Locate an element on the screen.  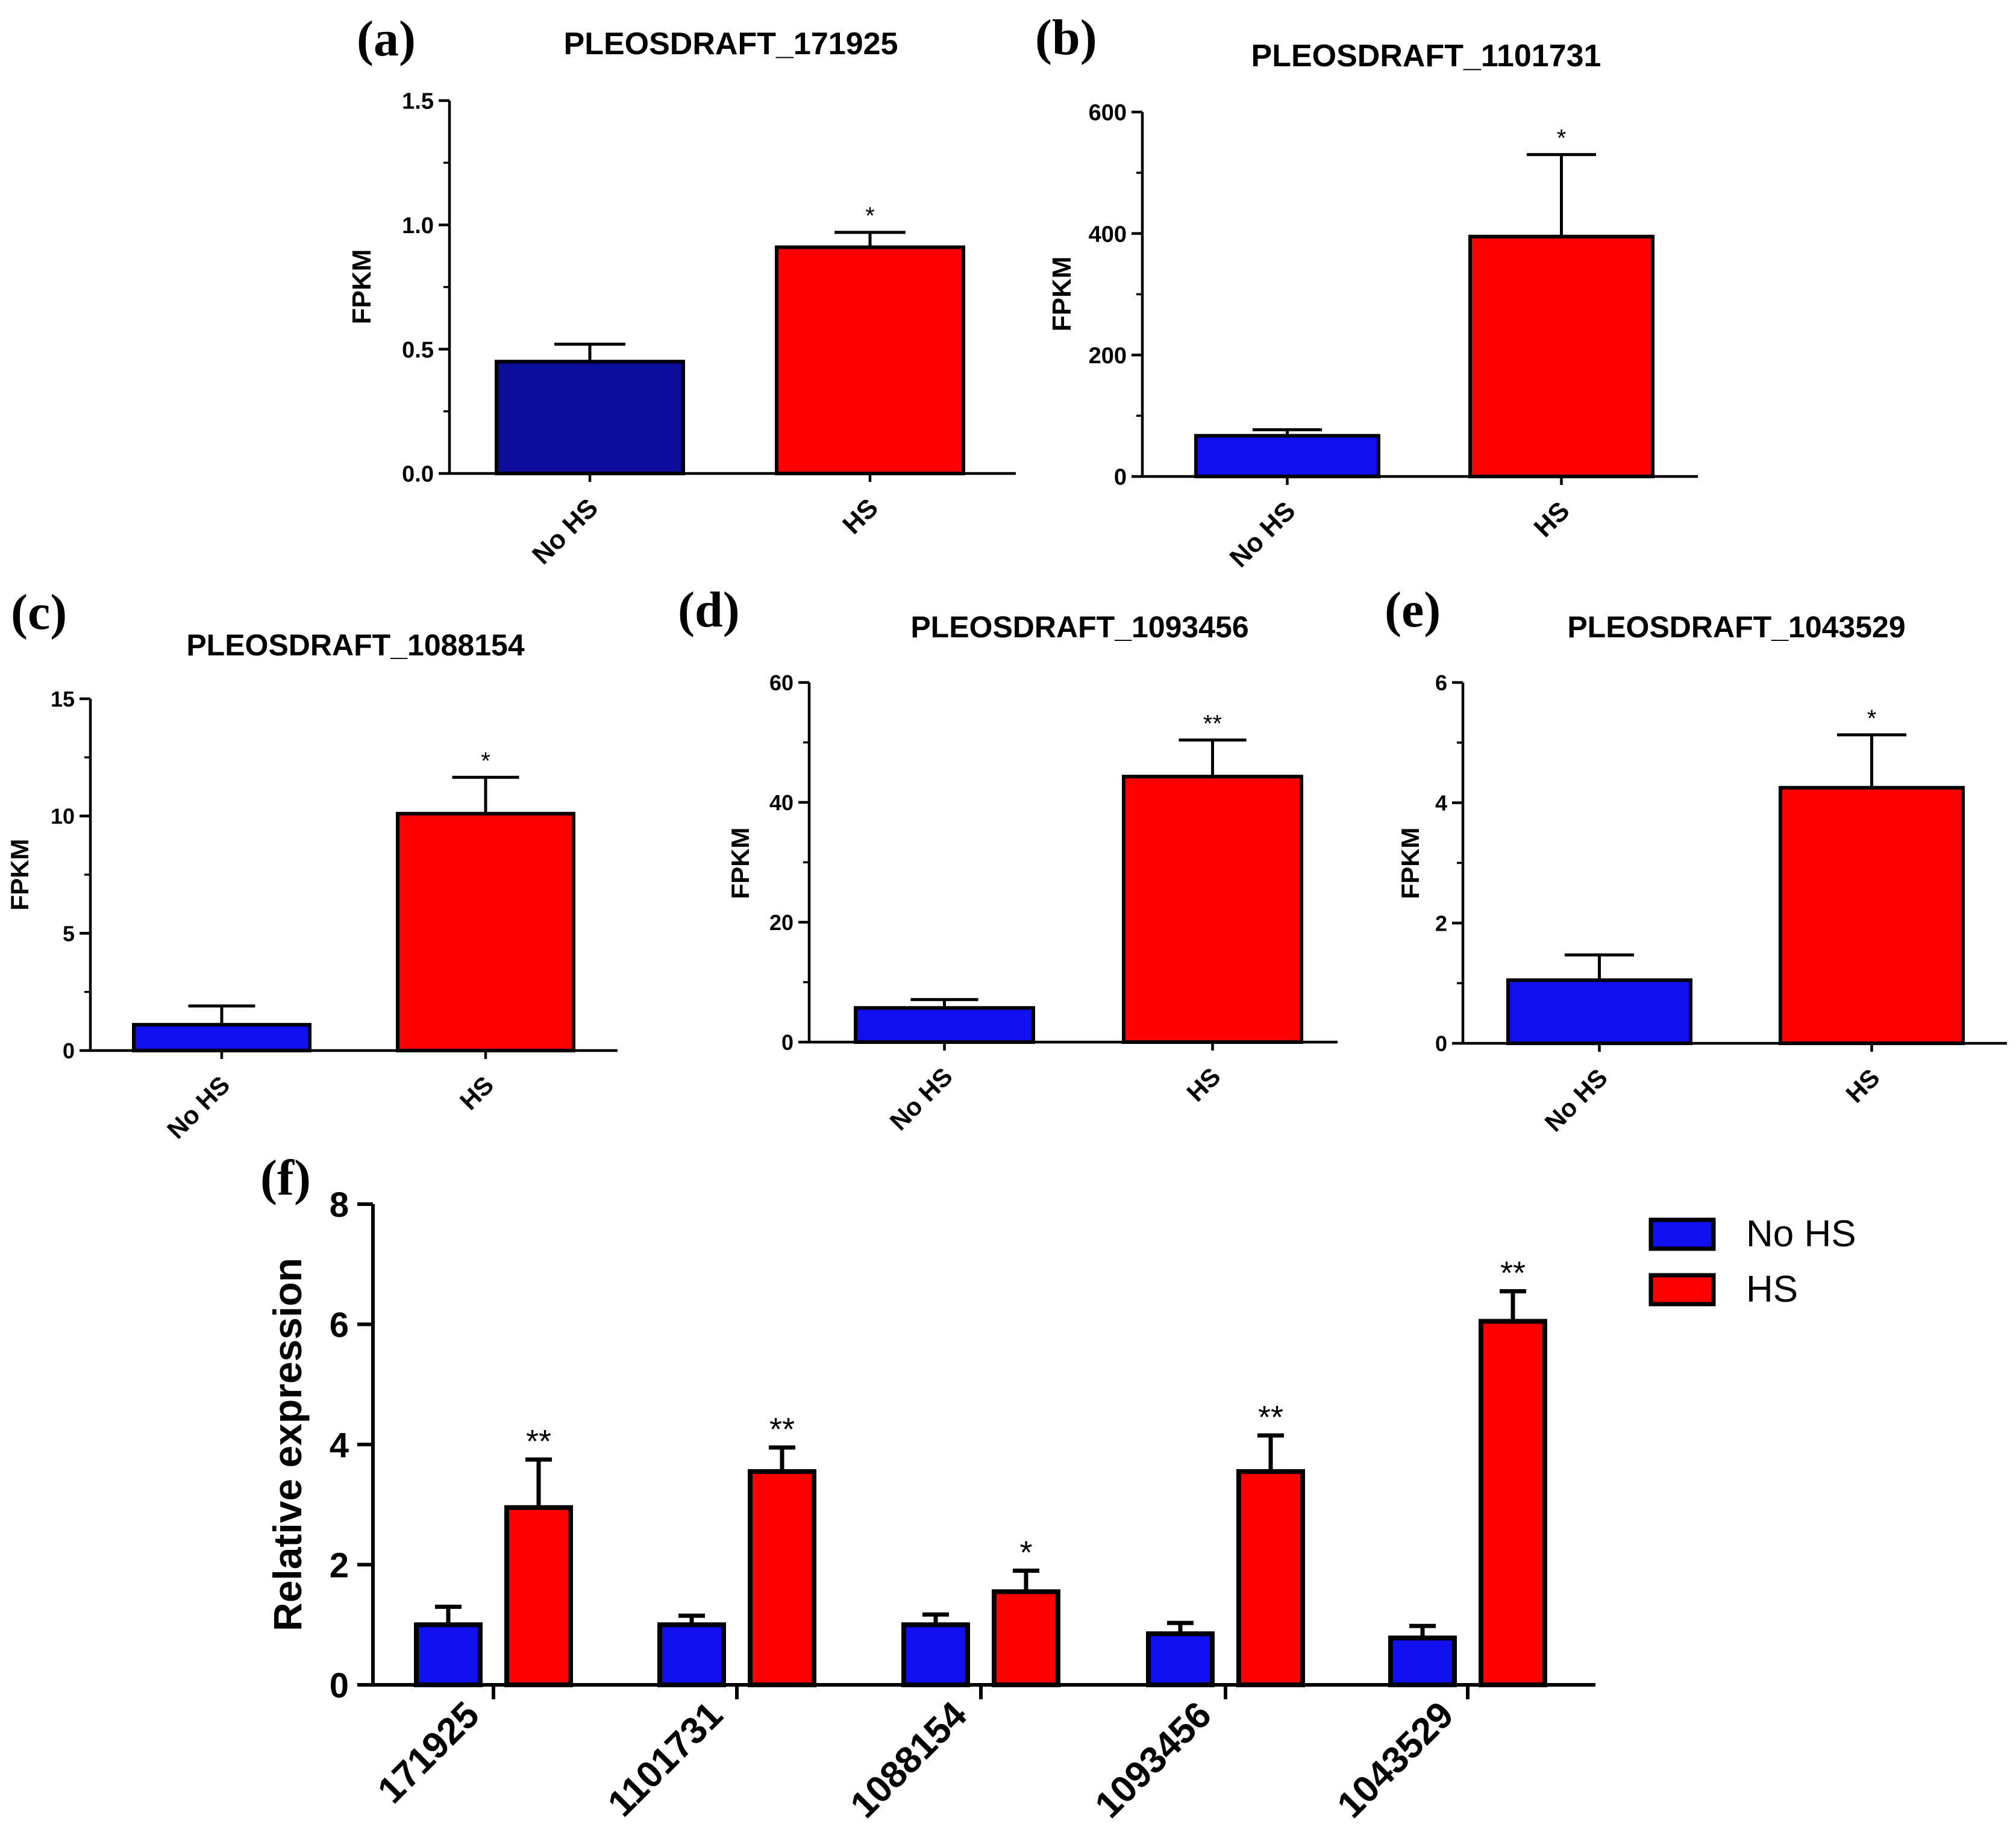
chart-panel-e: (e) PLEOSDRAFT_1043529 FPKM No HS * HS 0 2 4 6 is located at coordinates (1696, 860).